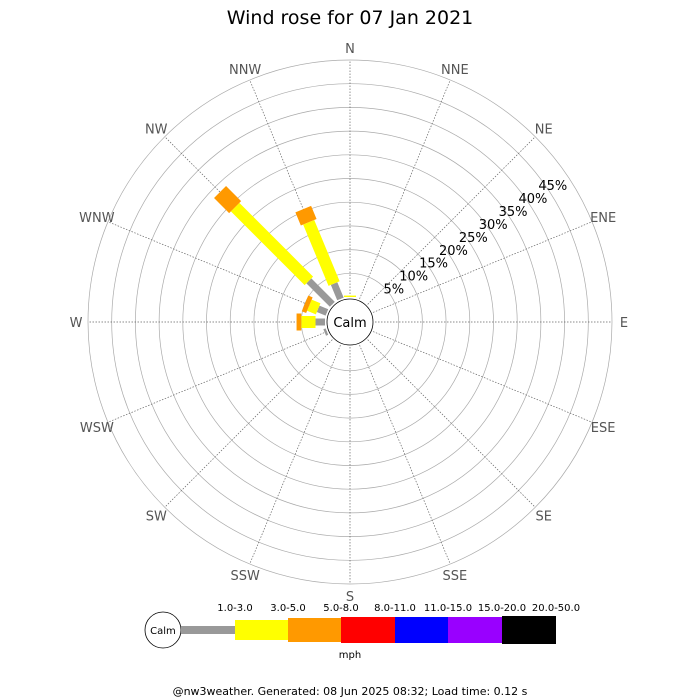  What do you see at coordinates (475, 630) in the screenshot?
I see `legend-swatch-15.0-20.0` at bounding box center [475, 630].